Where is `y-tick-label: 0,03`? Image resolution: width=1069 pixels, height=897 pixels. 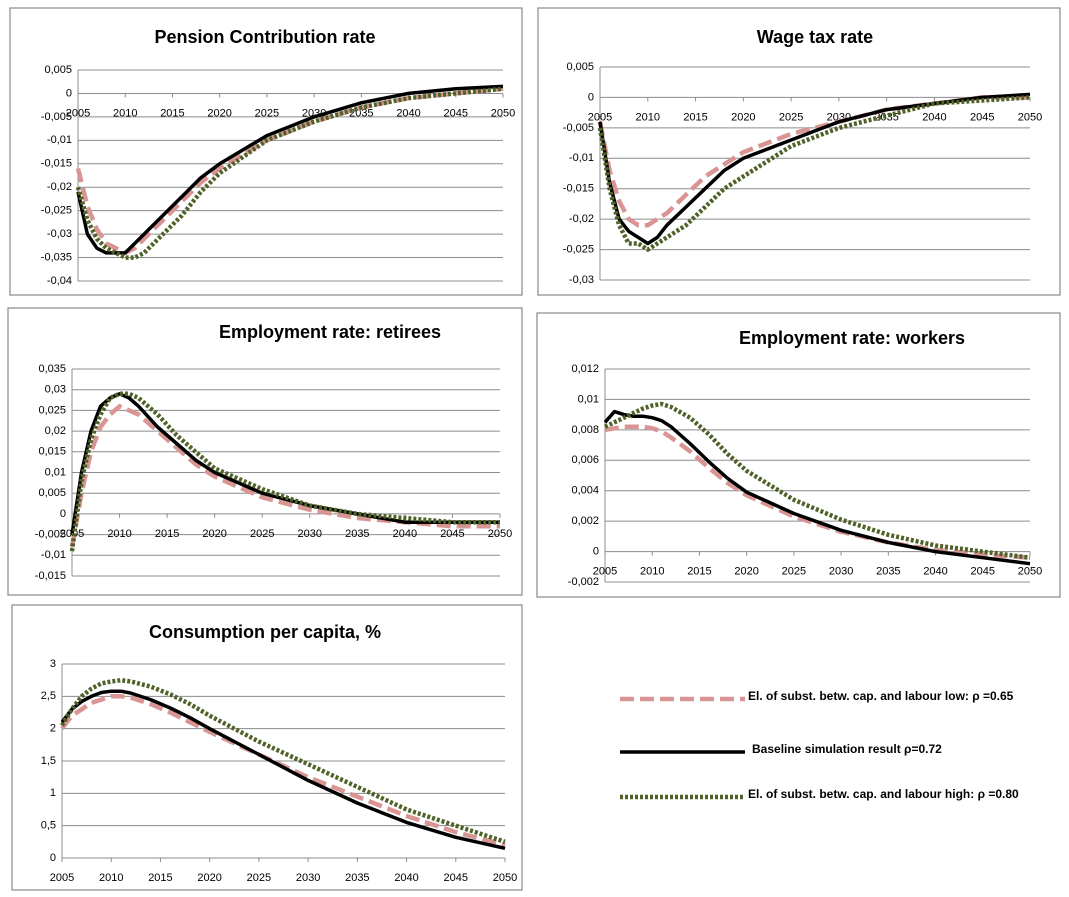
y-tick-label: 0,03 is located at coordinates (55, 390).